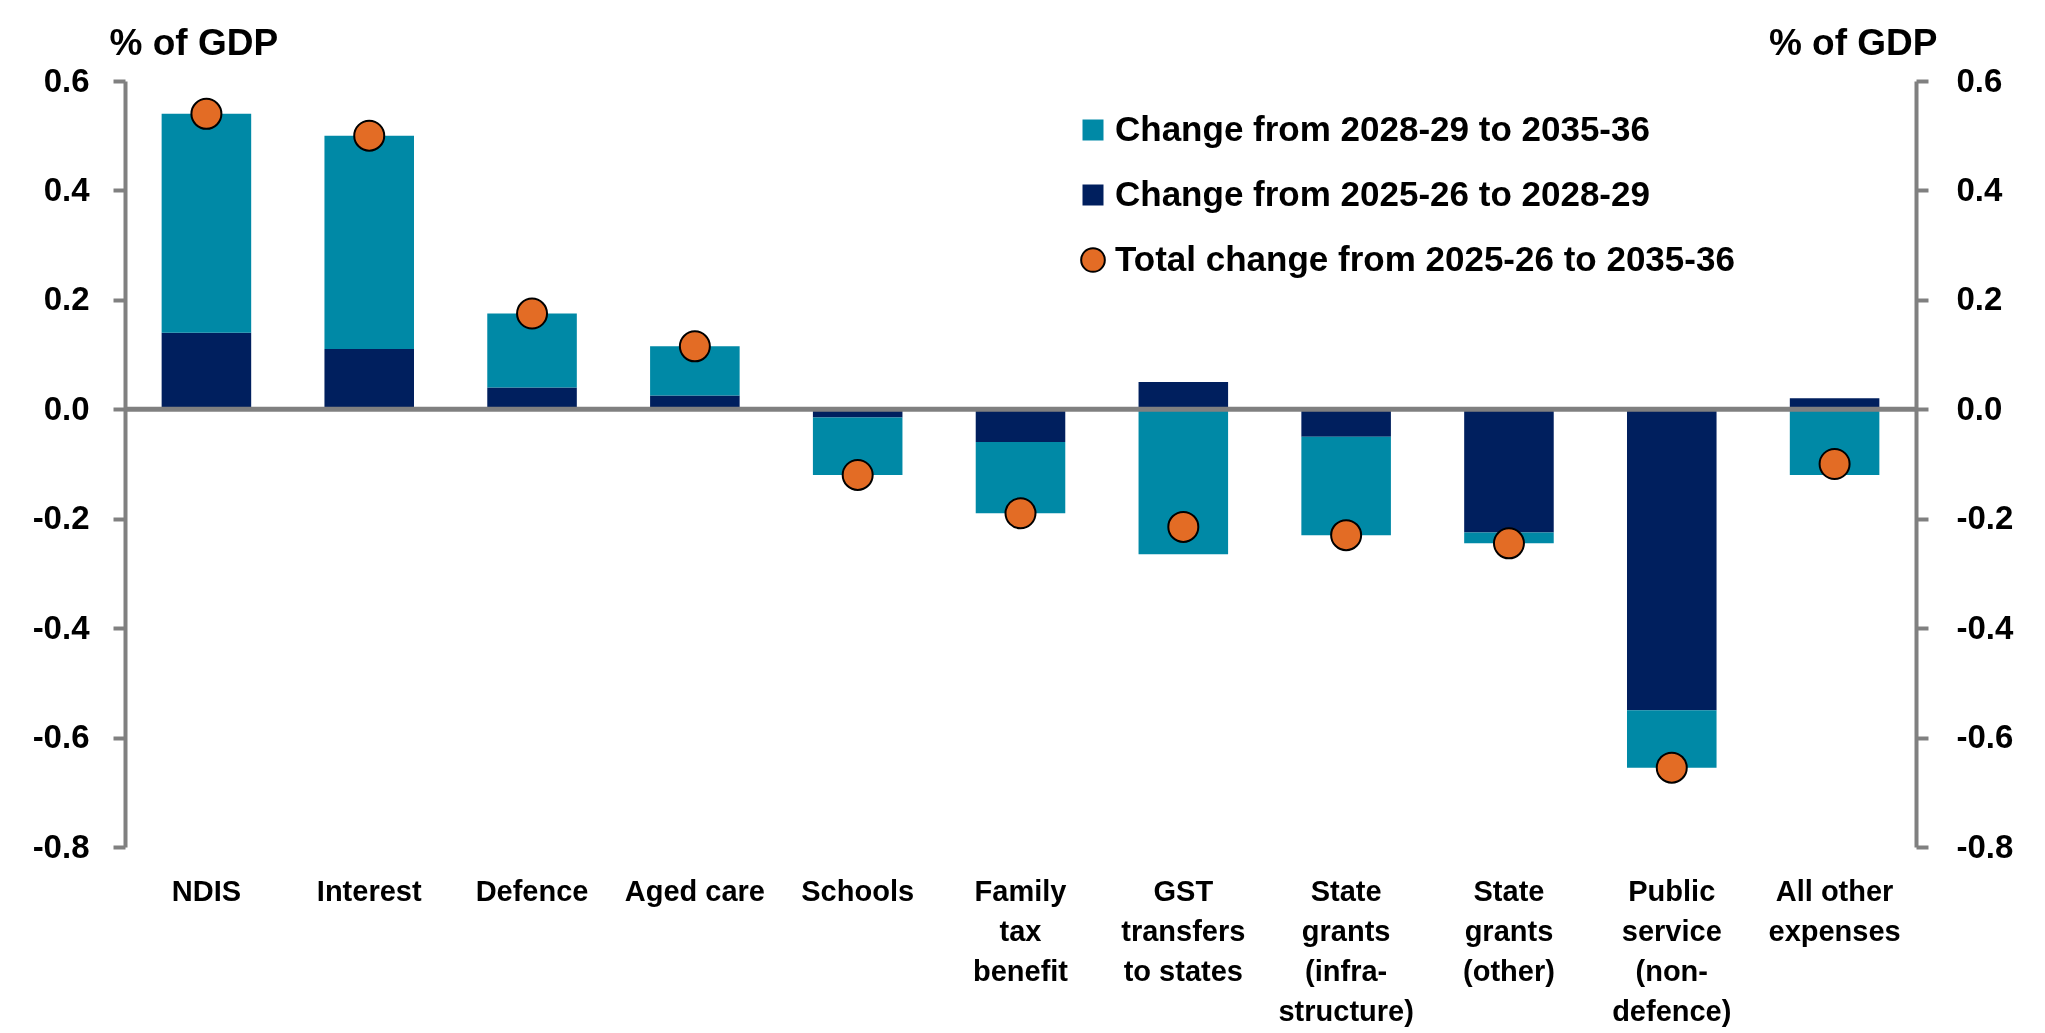 This screenshot has width=2045, height=1033. I want to click on x-tick-label: GST transfers to states, so click(1183, 930).